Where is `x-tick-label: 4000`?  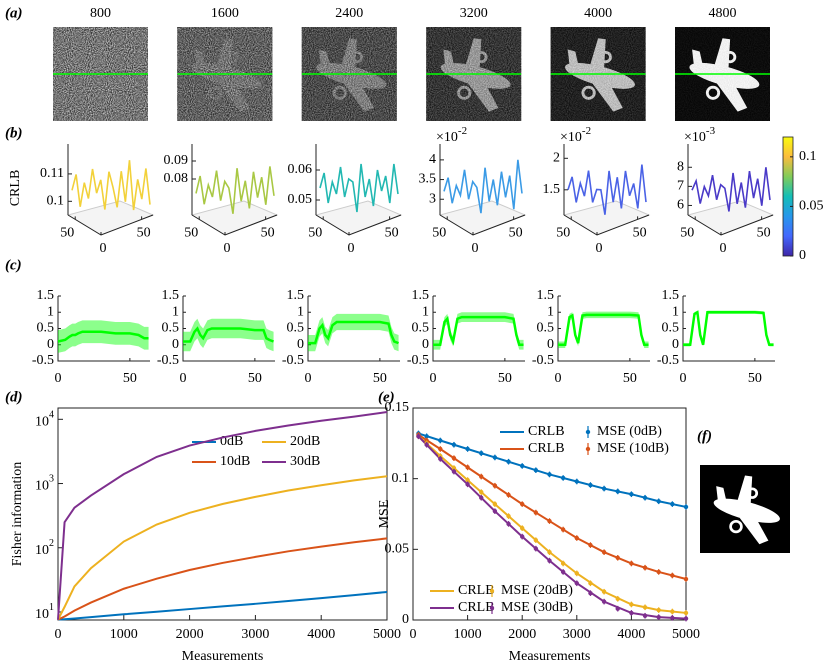 x-tick-label: 4000 is located at coordinates (631, 634).